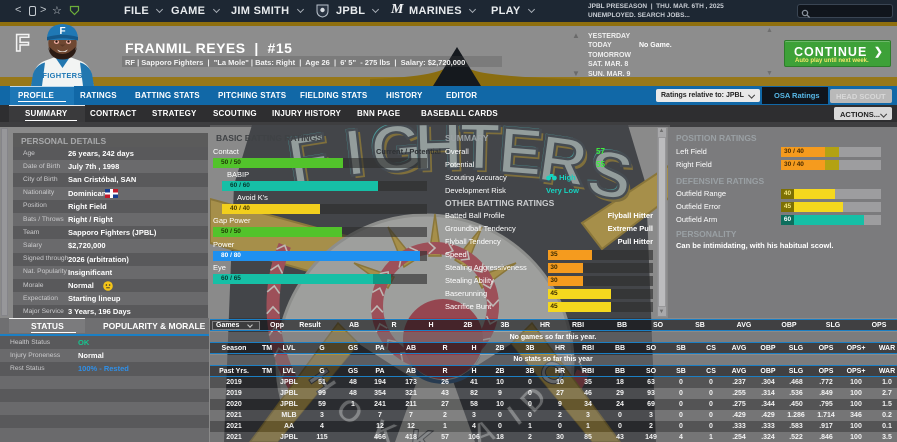 This screenshot has height=442, width=897. Describe the element at coordinates (62, 31) in the screenshot. I see `svg-text: F` at that location.